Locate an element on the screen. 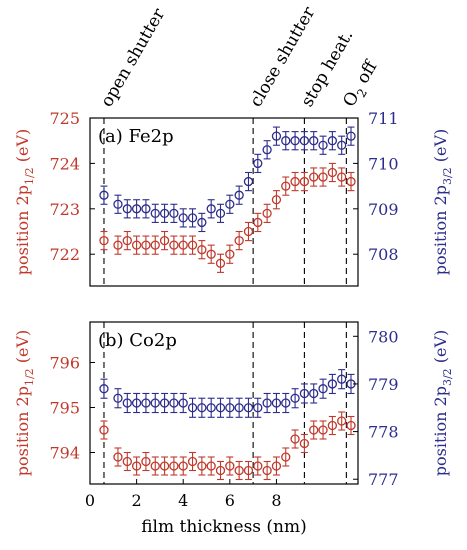  left-tick-label: 795 is located at coordinates (64, 408).